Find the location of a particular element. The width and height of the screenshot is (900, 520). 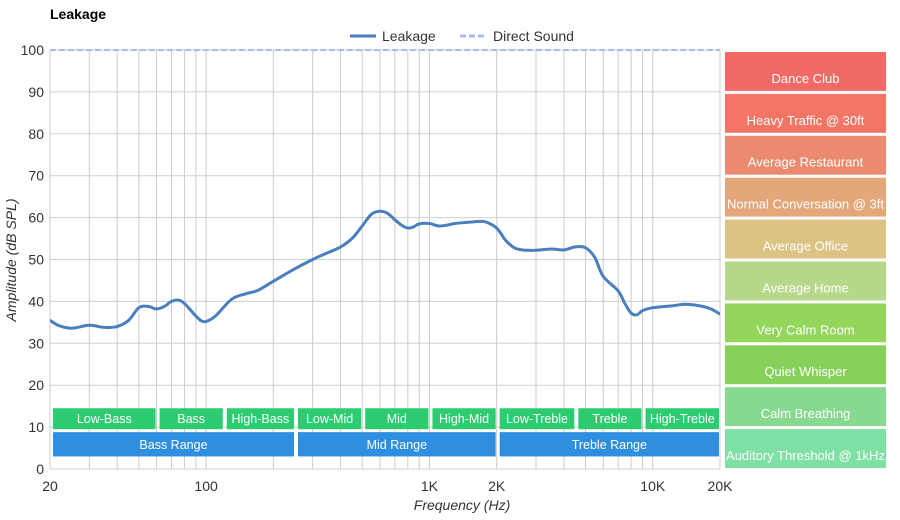

band-low-bass is located at coordinates (104, 419).